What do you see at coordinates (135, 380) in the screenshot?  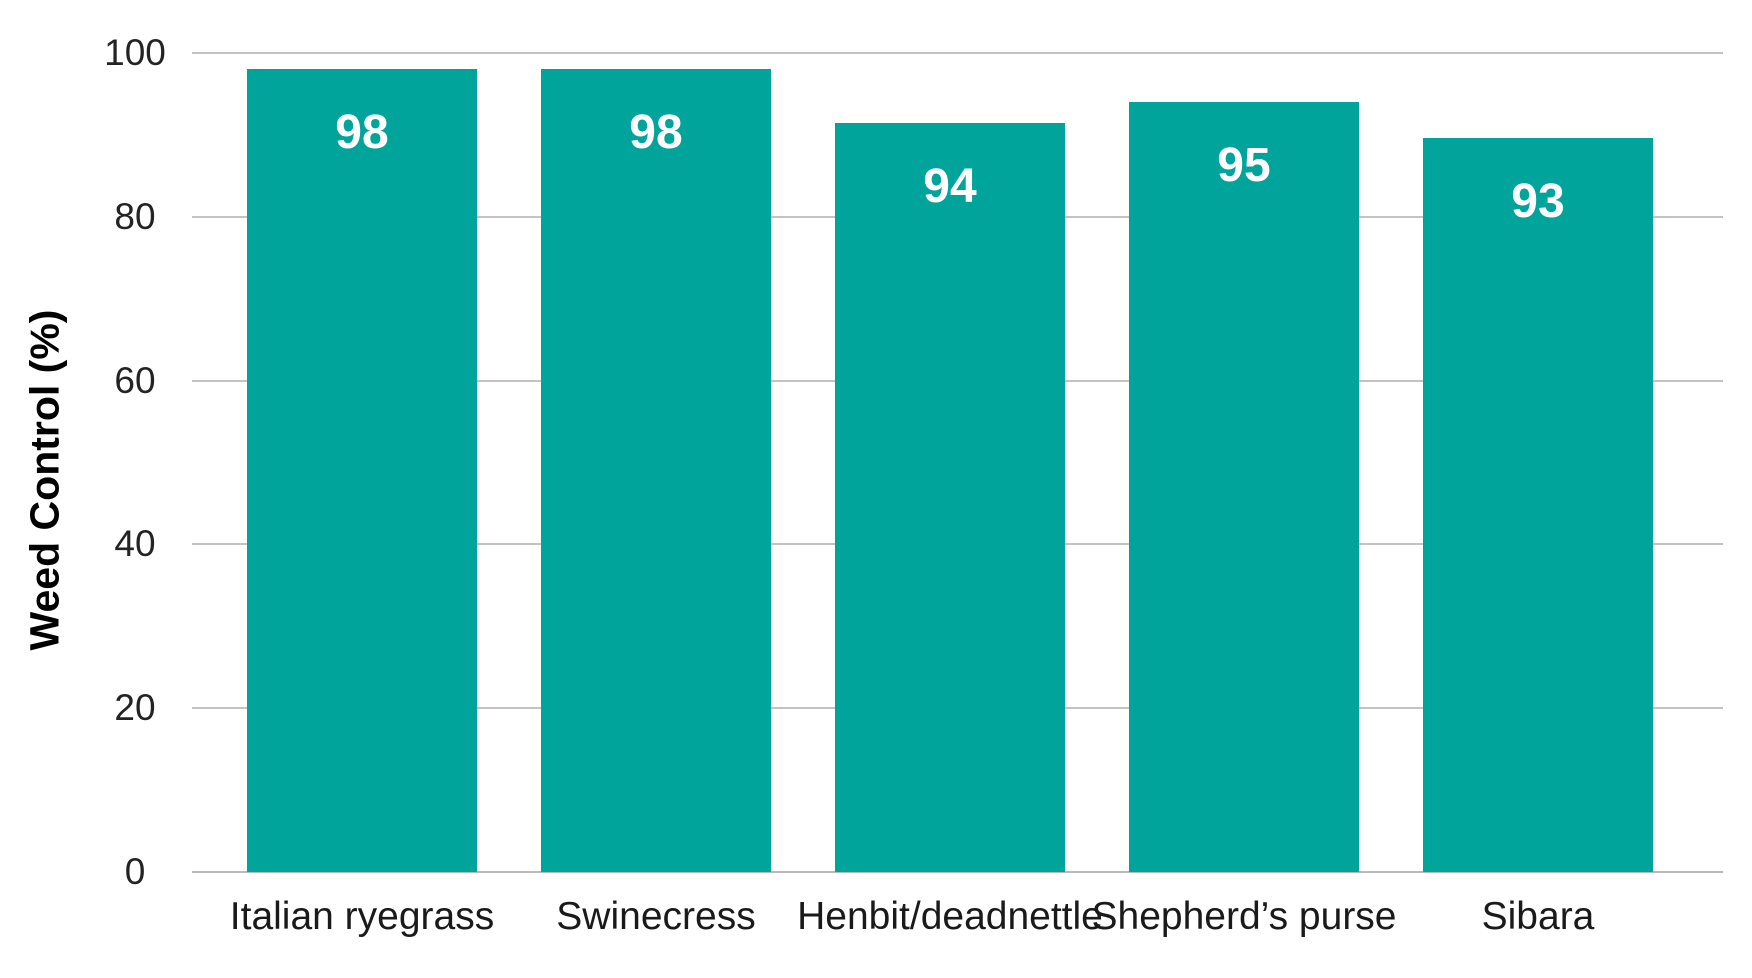 I see `y-tick-label: 60` at bounding box center [135, 380].